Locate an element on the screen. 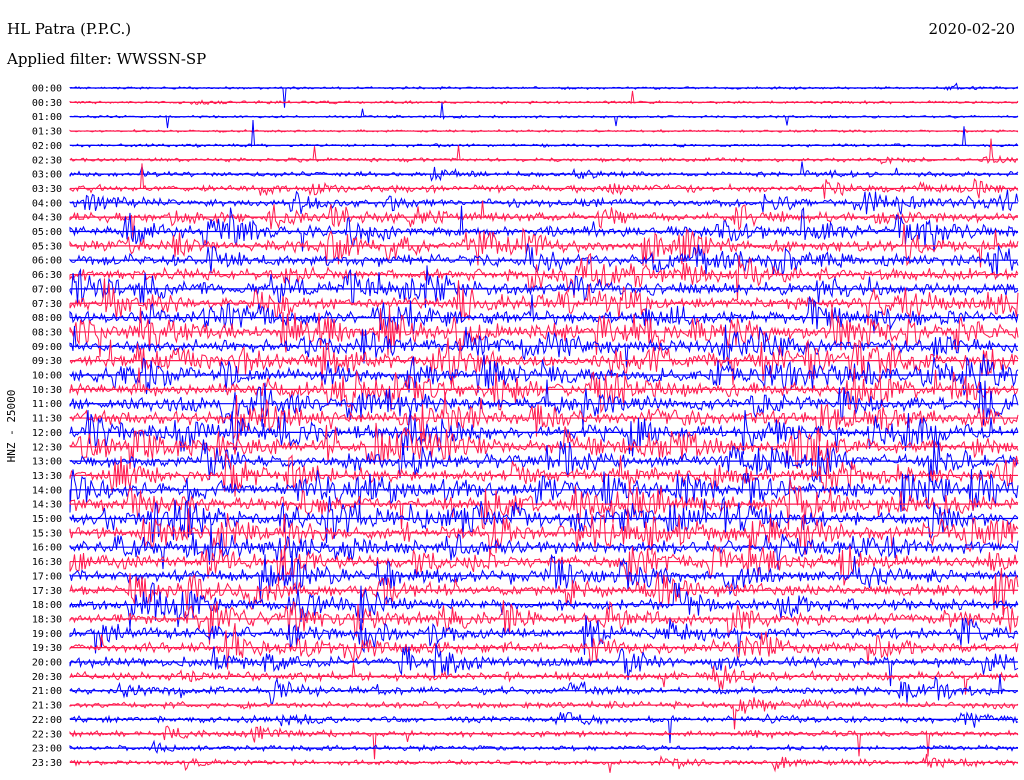 This screenshot has width=1024, height=780. time-label: 13:00 is located at coordinates (47, 462).